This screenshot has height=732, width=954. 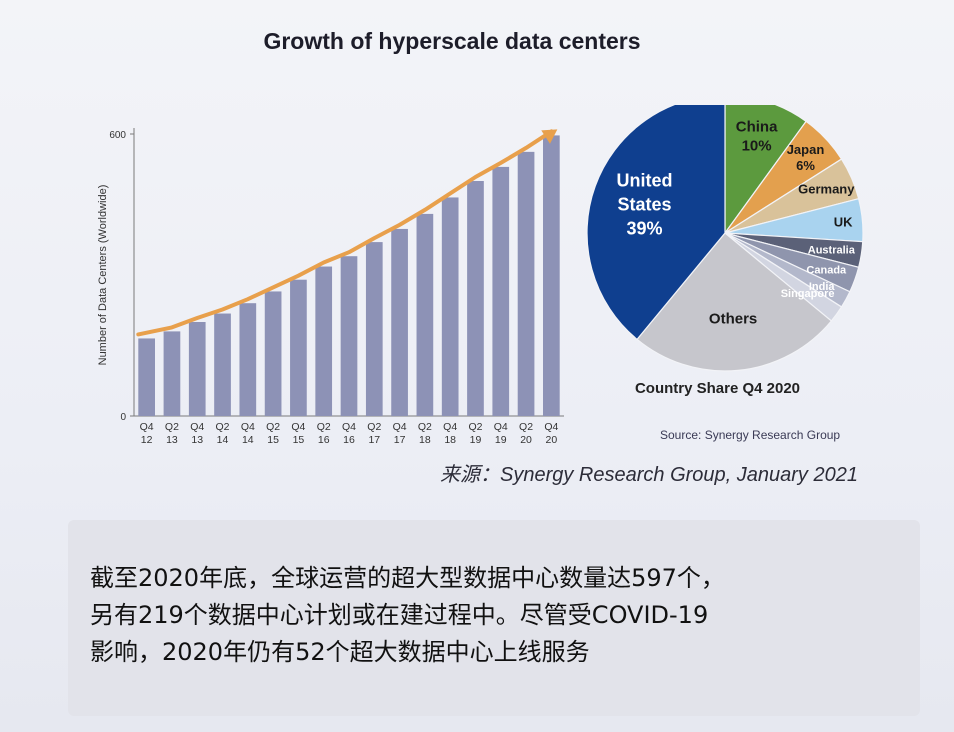 What do you see at coordinates (826, 270) in the screenshot?
I see `pie-slice-label: Canada` at bounding box center [826, 270].